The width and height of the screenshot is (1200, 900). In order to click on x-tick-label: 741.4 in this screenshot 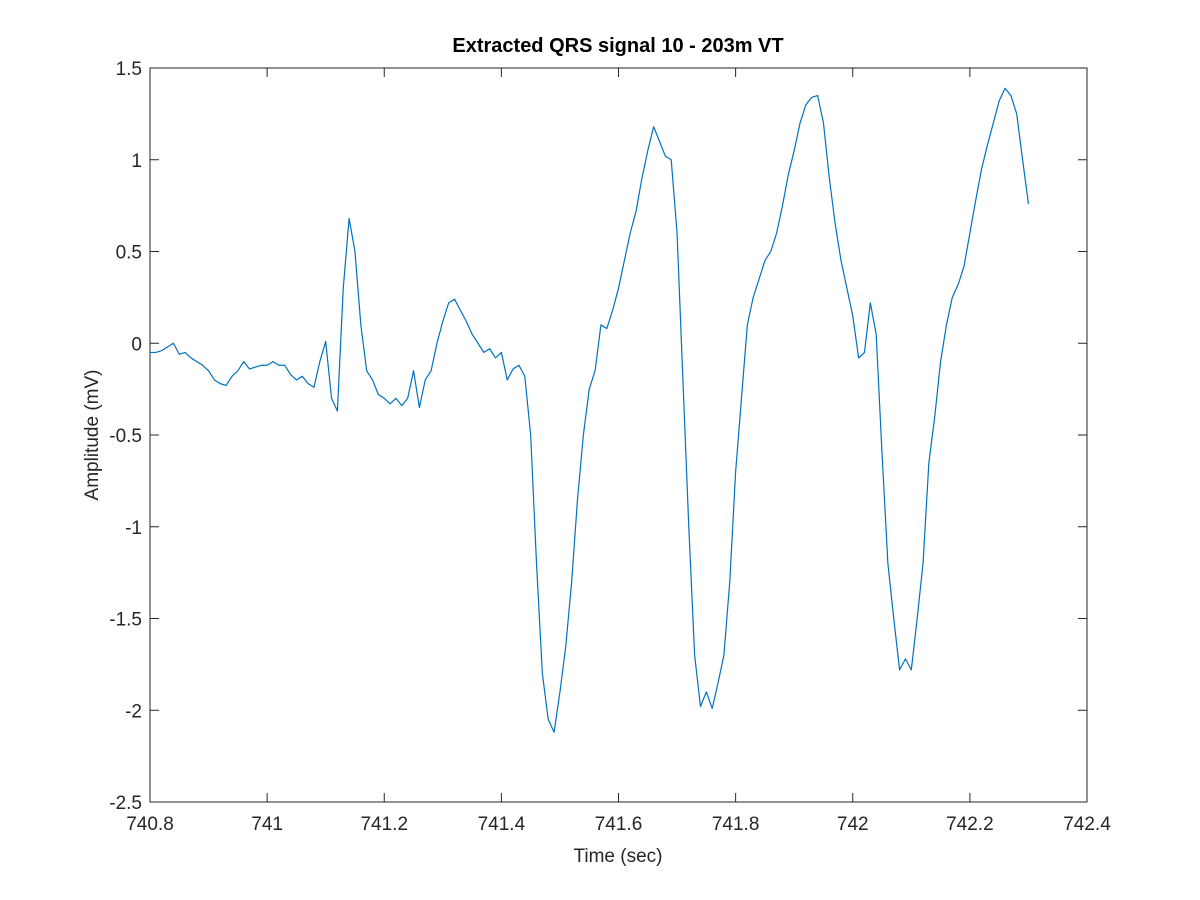, I will do `click(502, 824)`.